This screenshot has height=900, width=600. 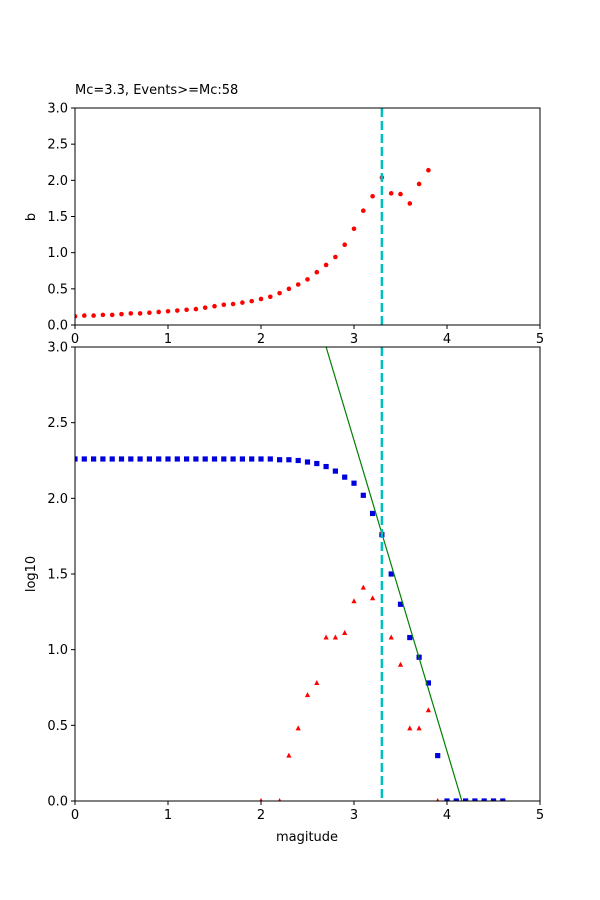 What do you see at coordinates (156, 90) in the screenshot?
I see `chart-title: Mc=3.3, Events>=Mc:58` at bounding box center [156, 90].